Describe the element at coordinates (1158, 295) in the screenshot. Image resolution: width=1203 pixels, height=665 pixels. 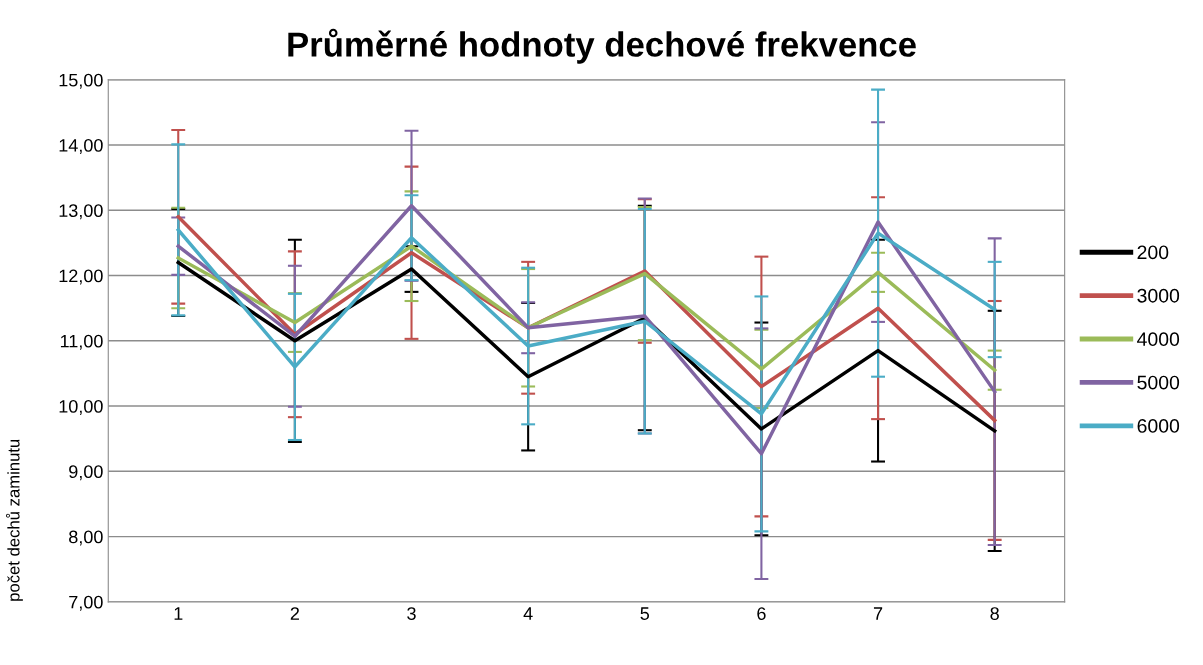
I see `legend-label: 3000` at that location.